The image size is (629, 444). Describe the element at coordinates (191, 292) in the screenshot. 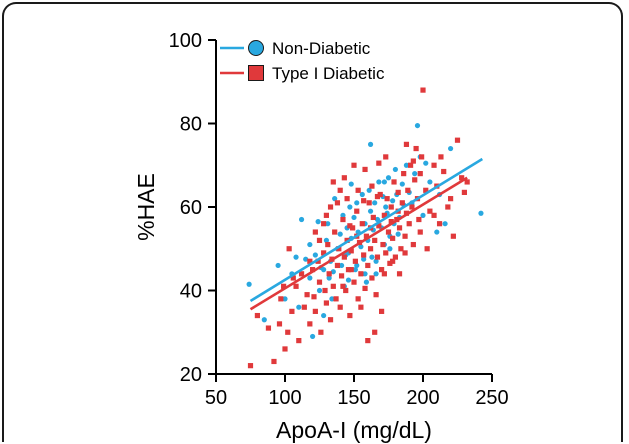

I see `y-tick-label: 40` at that location.